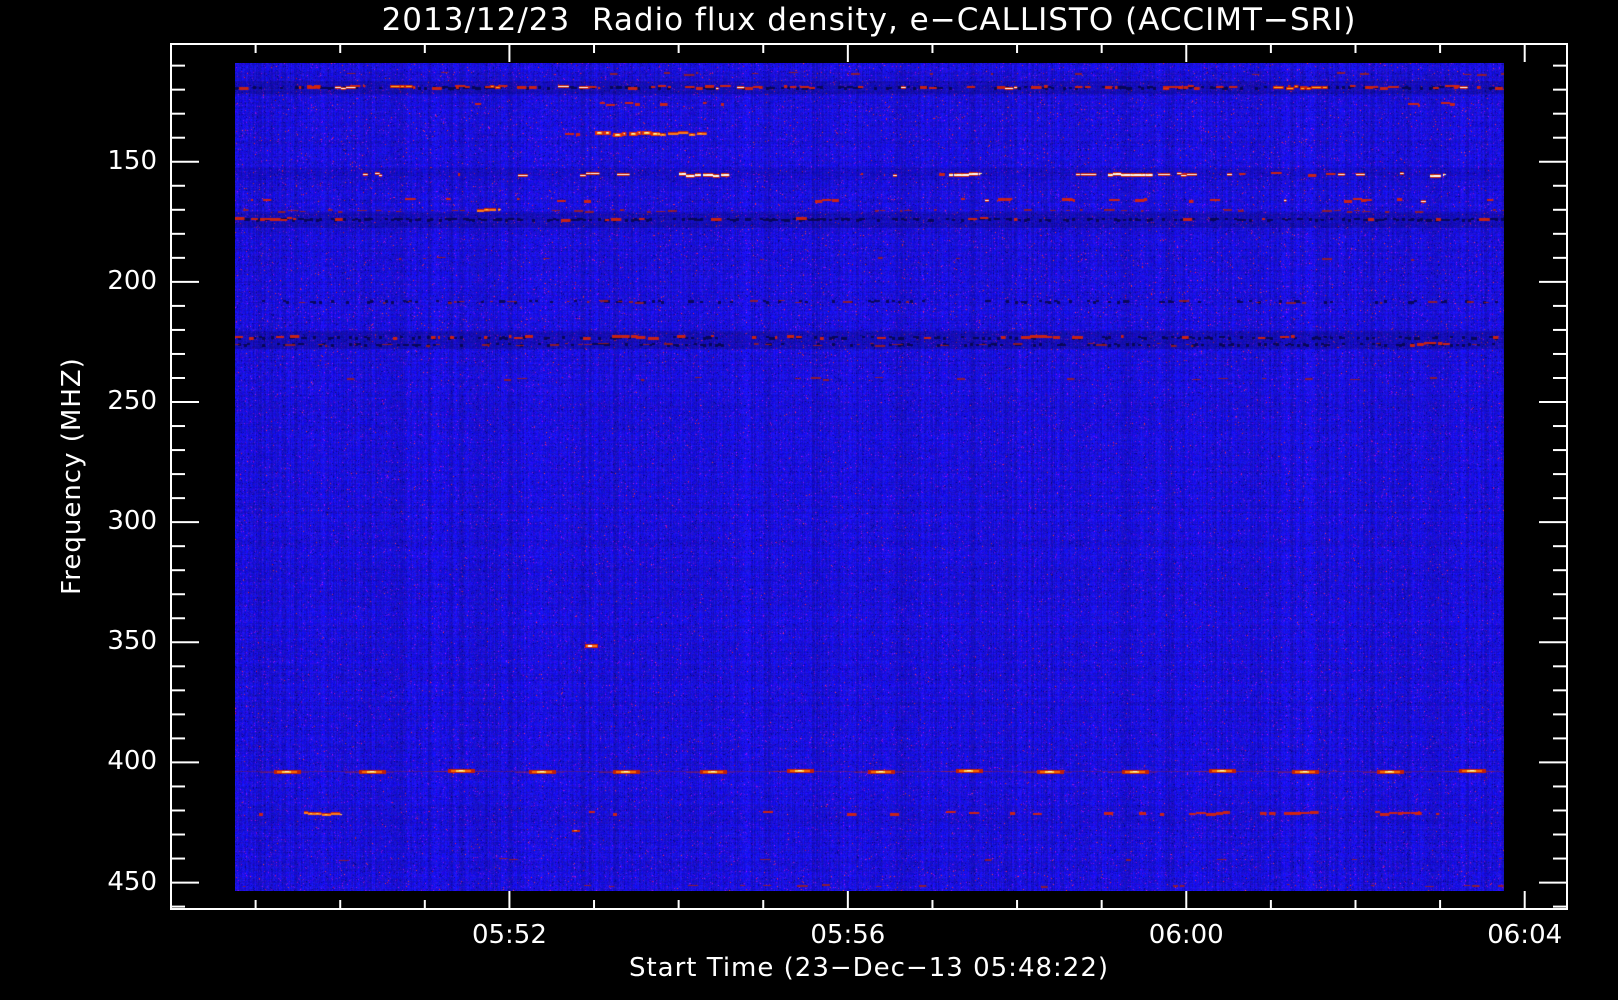 This screenshot has width=1618, height=1000. I want to click on y-tick-label: 250, so click(132, 401).